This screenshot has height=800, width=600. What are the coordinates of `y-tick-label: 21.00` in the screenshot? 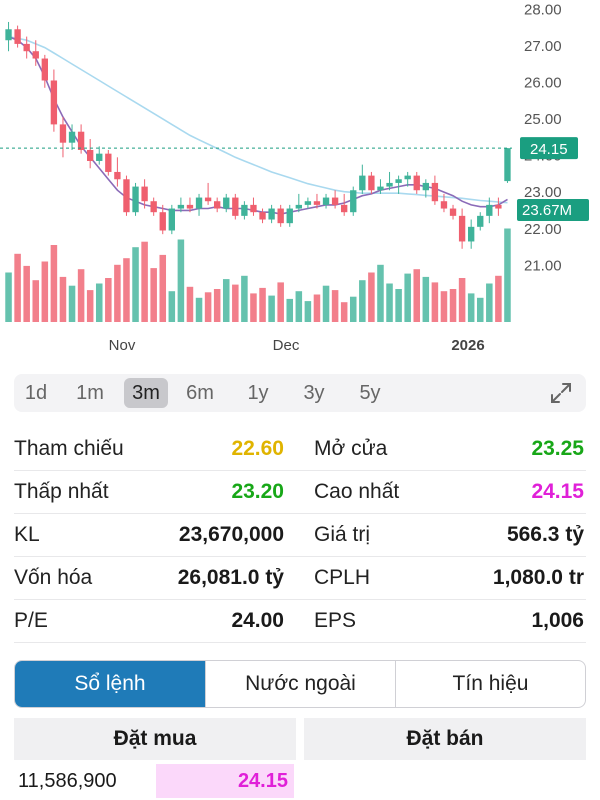 It's located at (543, 265).